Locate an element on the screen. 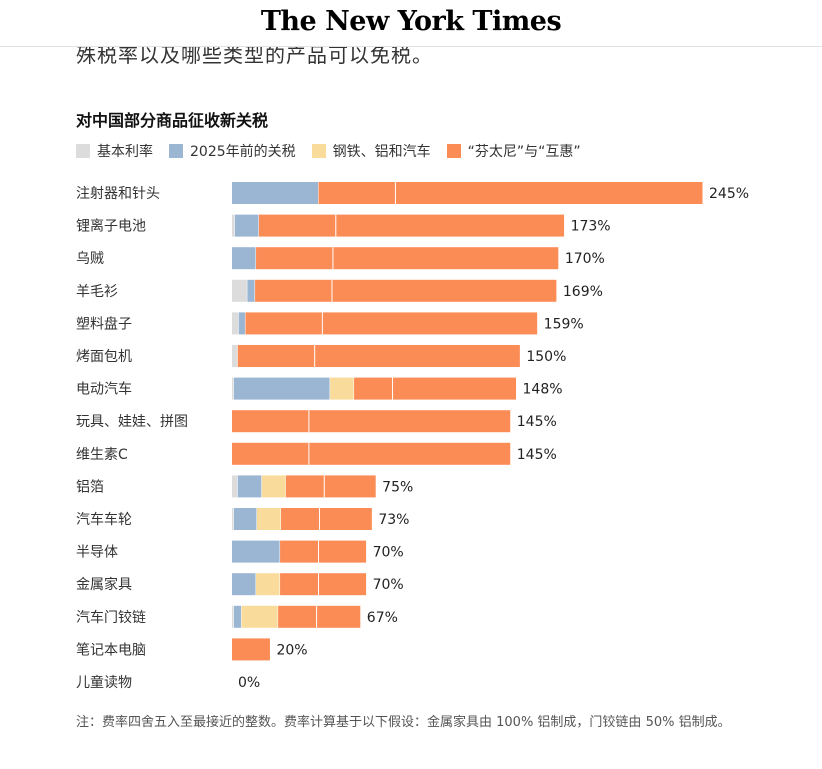 Image resolution: width=822 pixels, height=769 pixels. legend-label-steel: 钢铁、铝和汽车 is located at coordinates (381, 152).